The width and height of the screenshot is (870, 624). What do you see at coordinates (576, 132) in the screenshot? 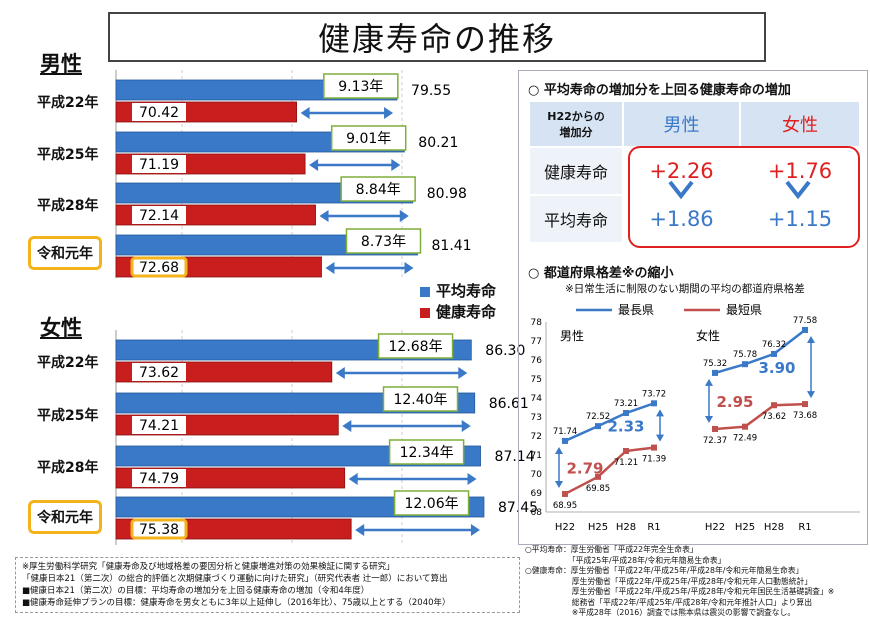
I see `table-corner-line2: 増加分` at bounding box center [576, 132].